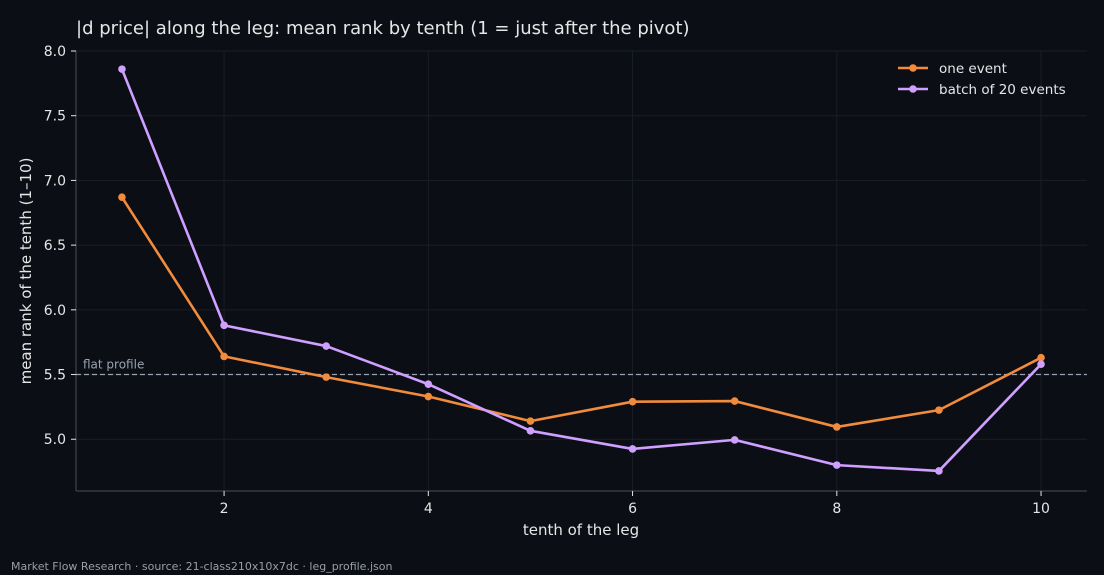  What do you see at coordinates (26, 271) in the screenshot?
I see `y-axis-label: mean rank of the tenth (1–10)` at bounding box center [26, 271].